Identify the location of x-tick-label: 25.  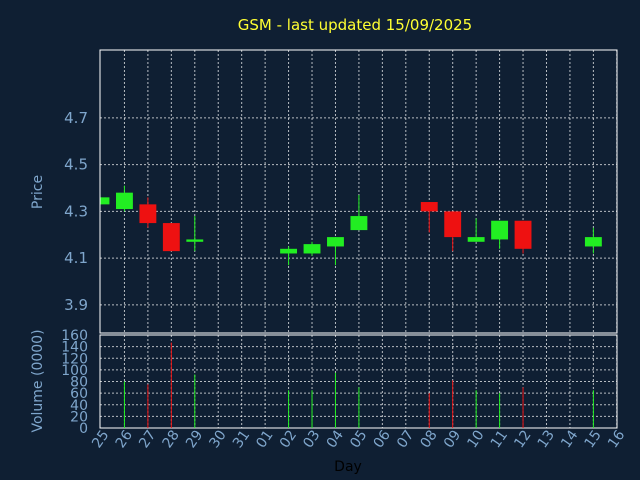
(100, 439).